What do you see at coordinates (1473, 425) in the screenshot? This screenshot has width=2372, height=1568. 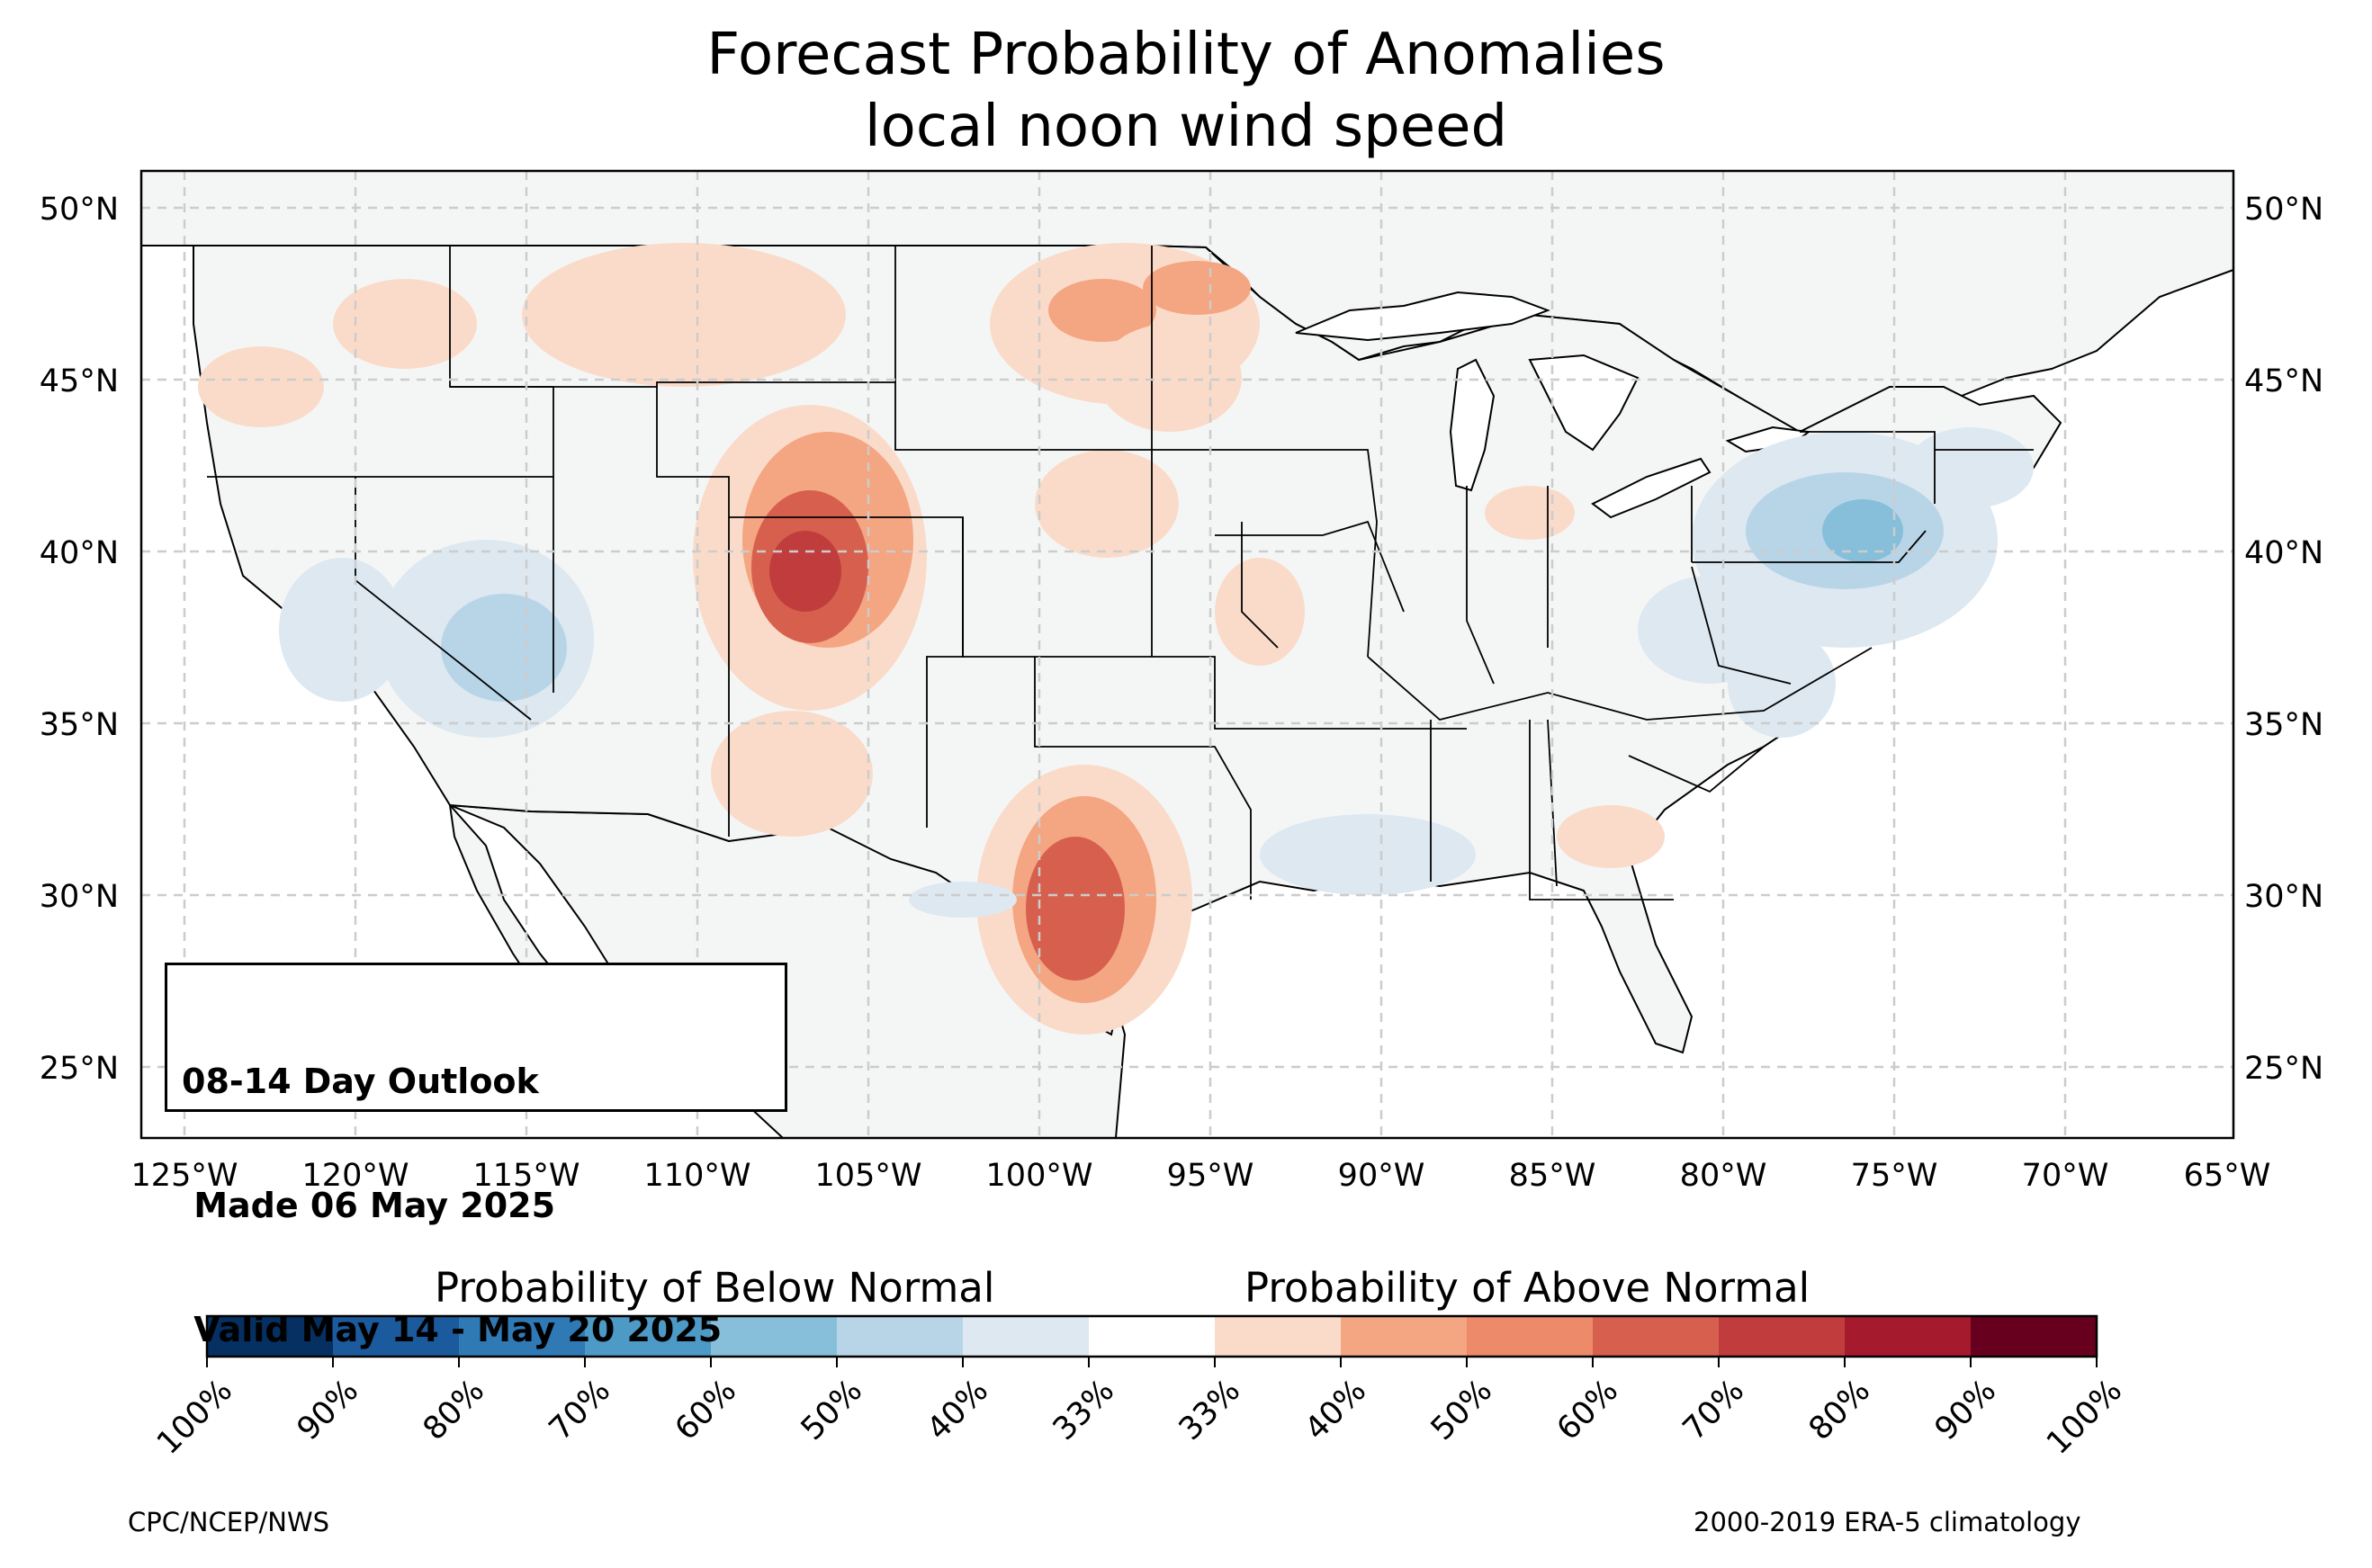 I see `lake-michigan` at bounding box center [1473, 425].